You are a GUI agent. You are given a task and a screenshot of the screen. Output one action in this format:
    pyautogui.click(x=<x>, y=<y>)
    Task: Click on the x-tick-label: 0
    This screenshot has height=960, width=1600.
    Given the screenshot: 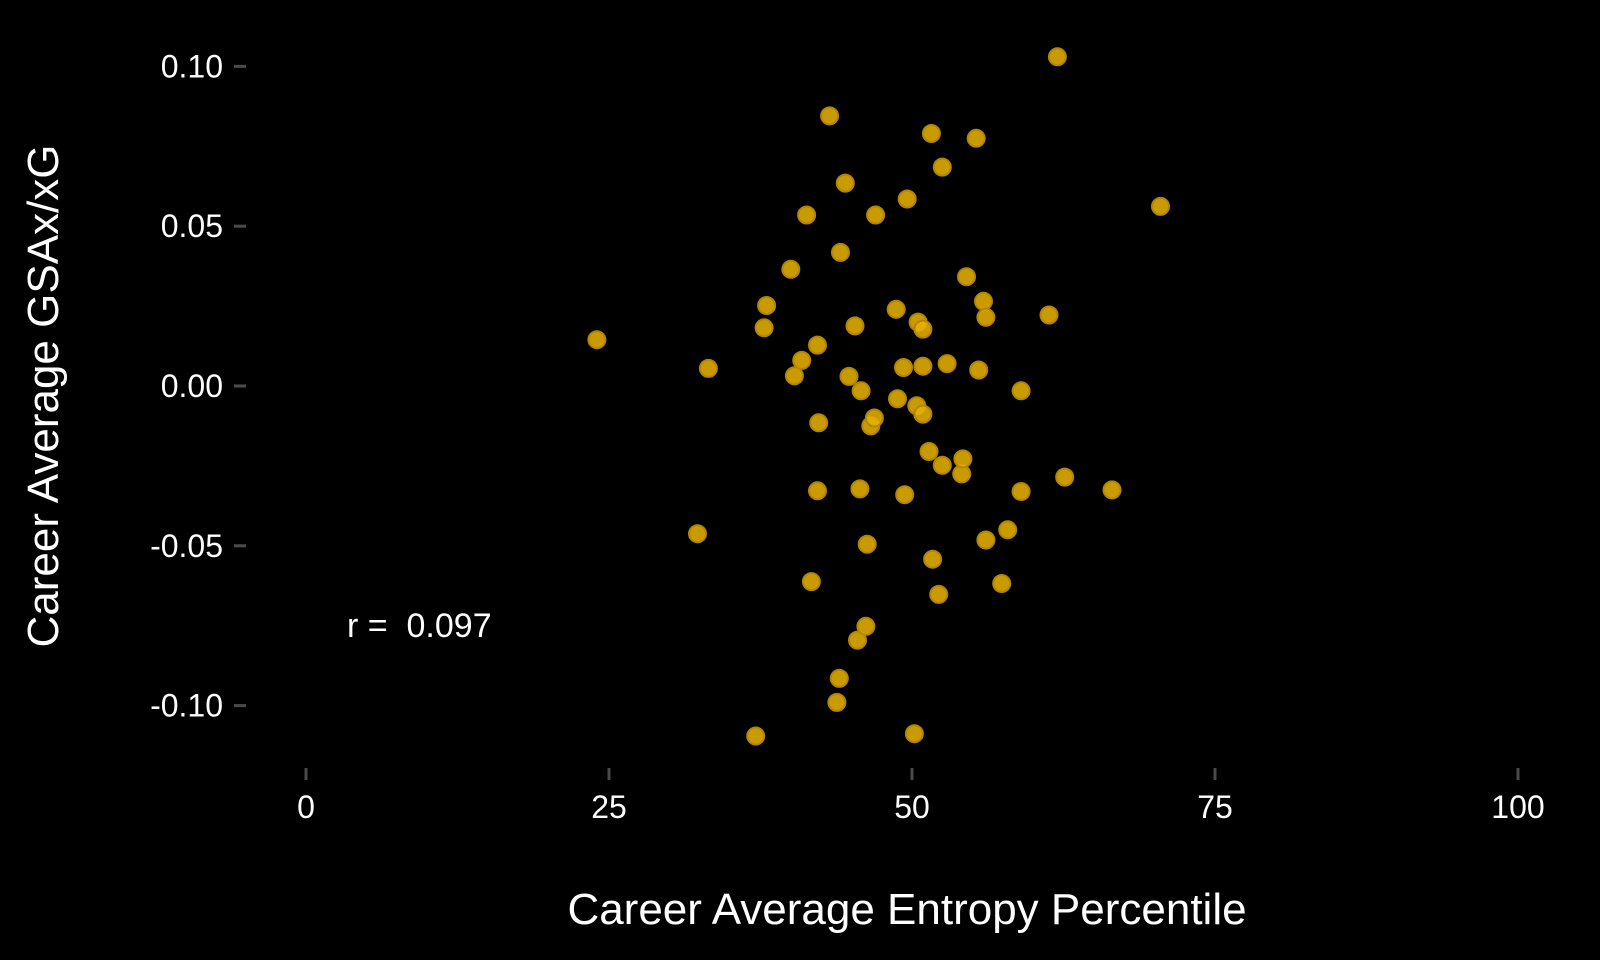 What is the action you would take?
    pyautogui.click(x=306, y=807)
    